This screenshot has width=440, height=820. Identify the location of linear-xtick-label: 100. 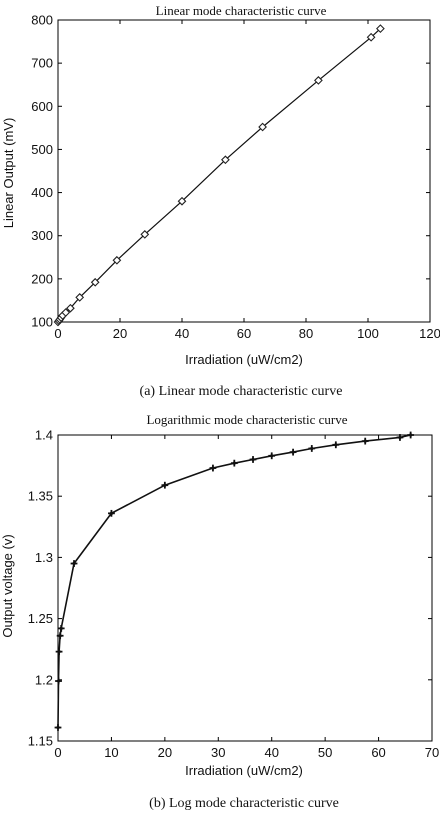
(368, 333).